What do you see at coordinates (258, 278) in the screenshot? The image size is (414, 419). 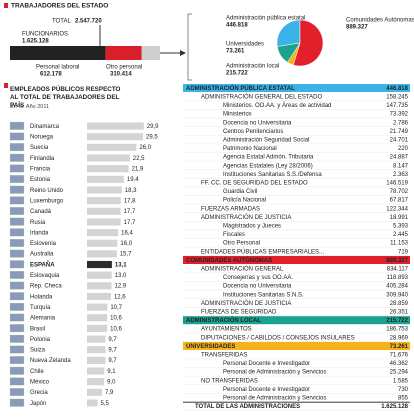 I see `row-label: Consejerías y sus OO.AA.` at bounding box center [258, 278].